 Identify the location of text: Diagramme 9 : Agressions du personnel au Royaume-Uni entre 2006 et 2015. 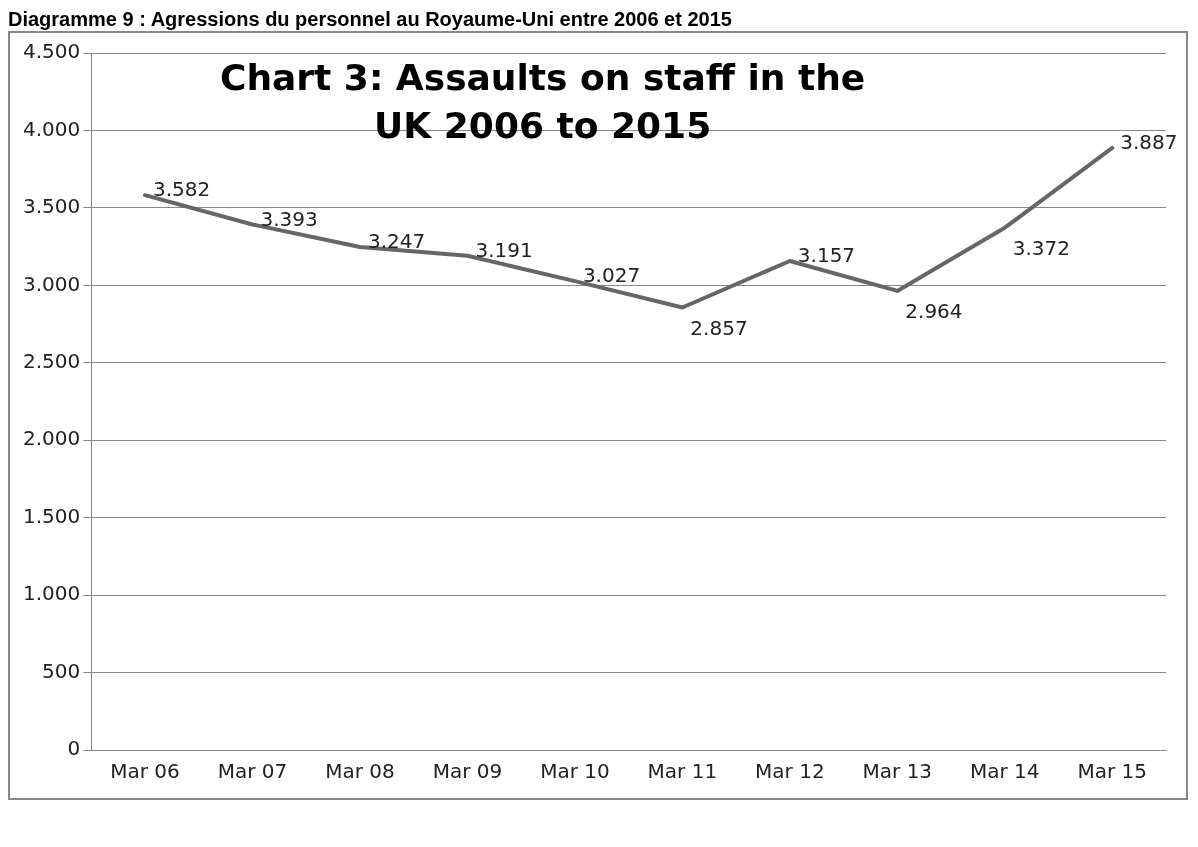
(370, 19).